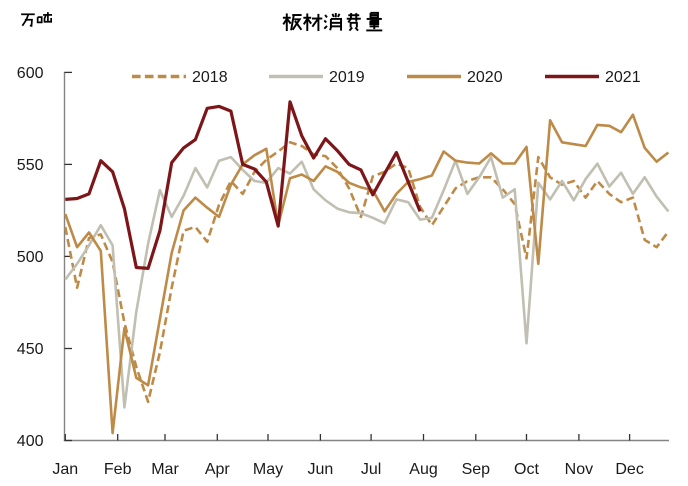 This screenshot has height=486, width=688. What do you see at coordinates (268, 469) in the screenshot?
I see `svg-text: May` at bounding box center [268, 469].